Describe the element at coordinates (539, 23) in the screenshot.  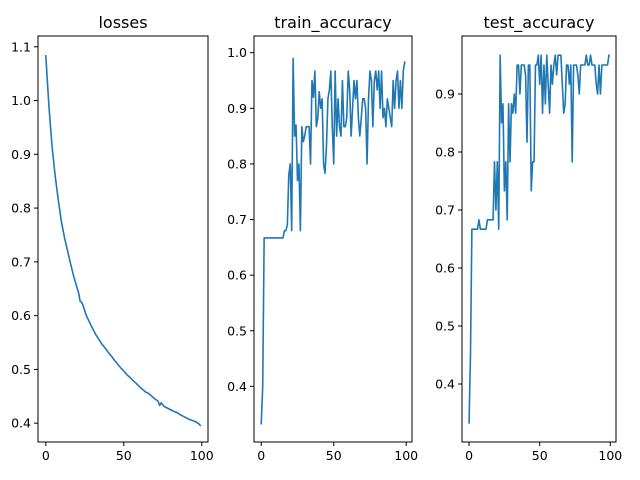
I see `chart-title: test_accuracy` at that location.